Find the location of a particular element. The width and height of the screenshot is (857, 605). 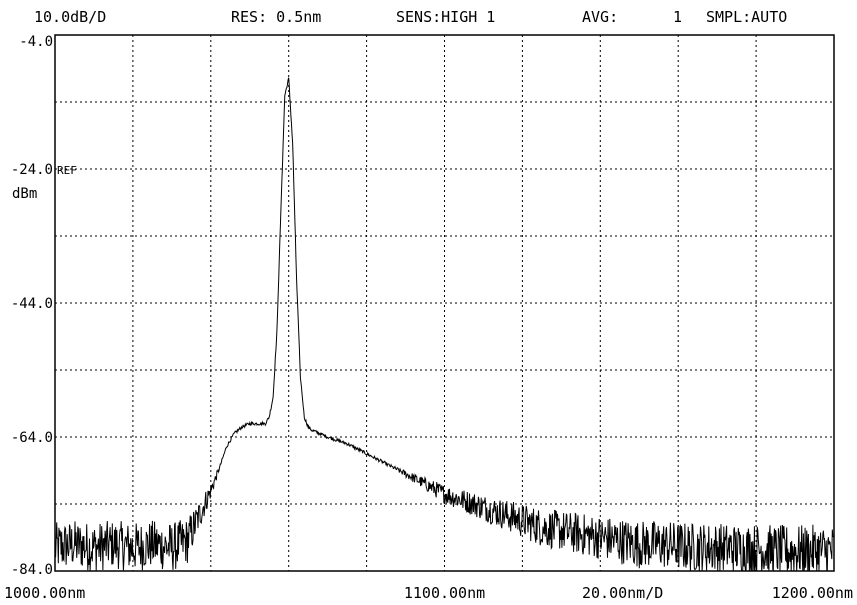

reference-marker: REF is located at coordinates (67, 170).